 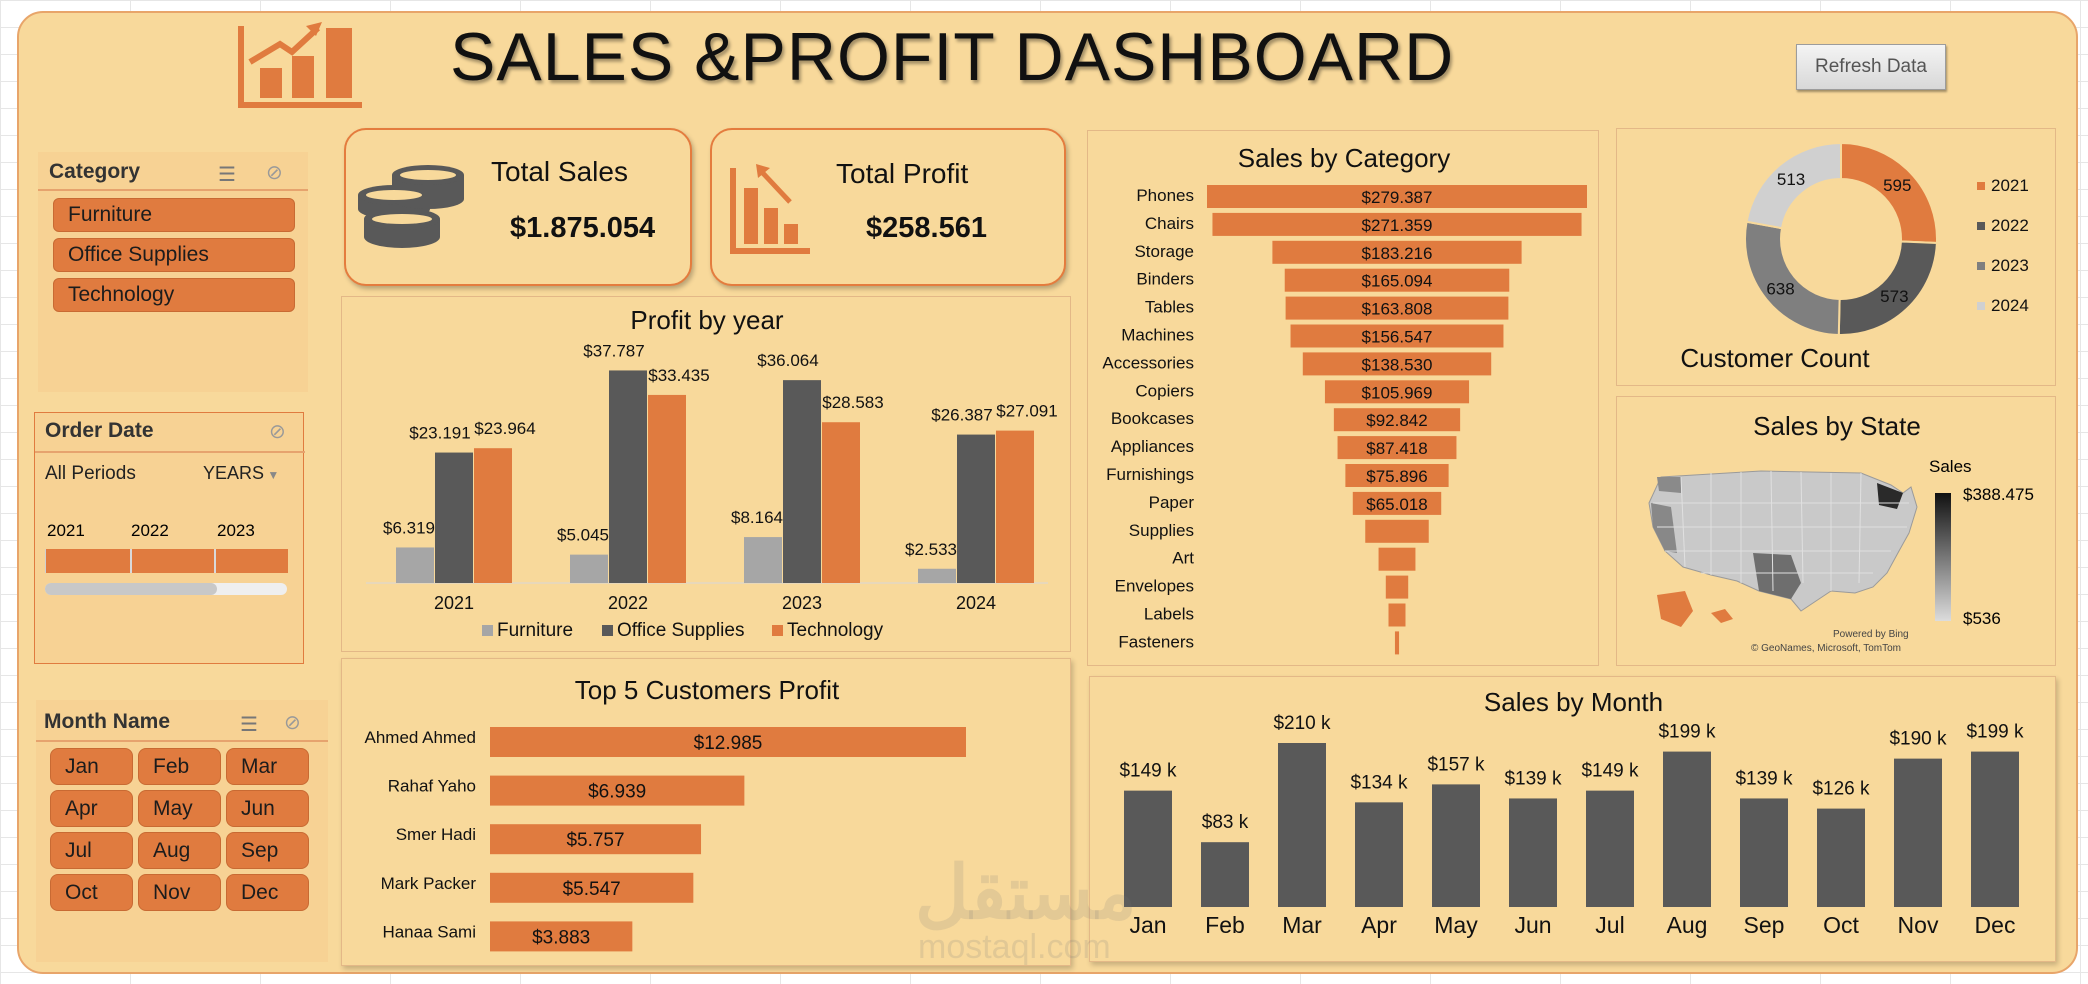 What do you see at coordinates (300, 65) in the screenshot?
I see `chart-logo-icon` at bounding box center [300, 65].